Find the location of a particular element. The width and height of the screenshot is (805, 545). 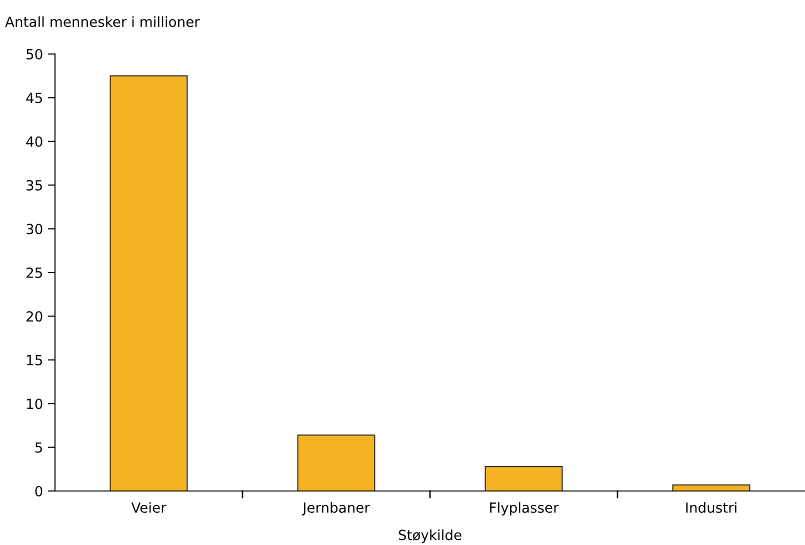

y-tick-label: 50 is located at coordinates (34, 54).